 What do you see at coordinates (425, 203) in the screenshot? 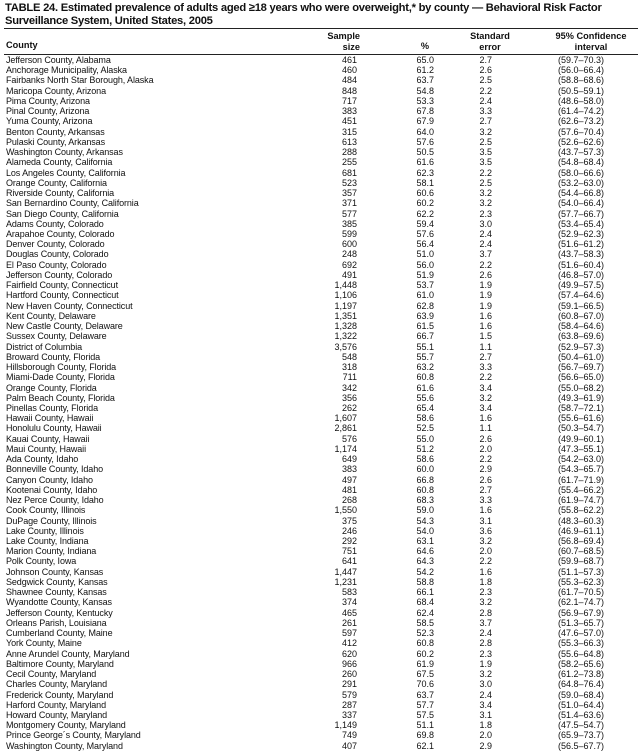
I see `percent-cell: 60.2` at bounding box center [425, 203].